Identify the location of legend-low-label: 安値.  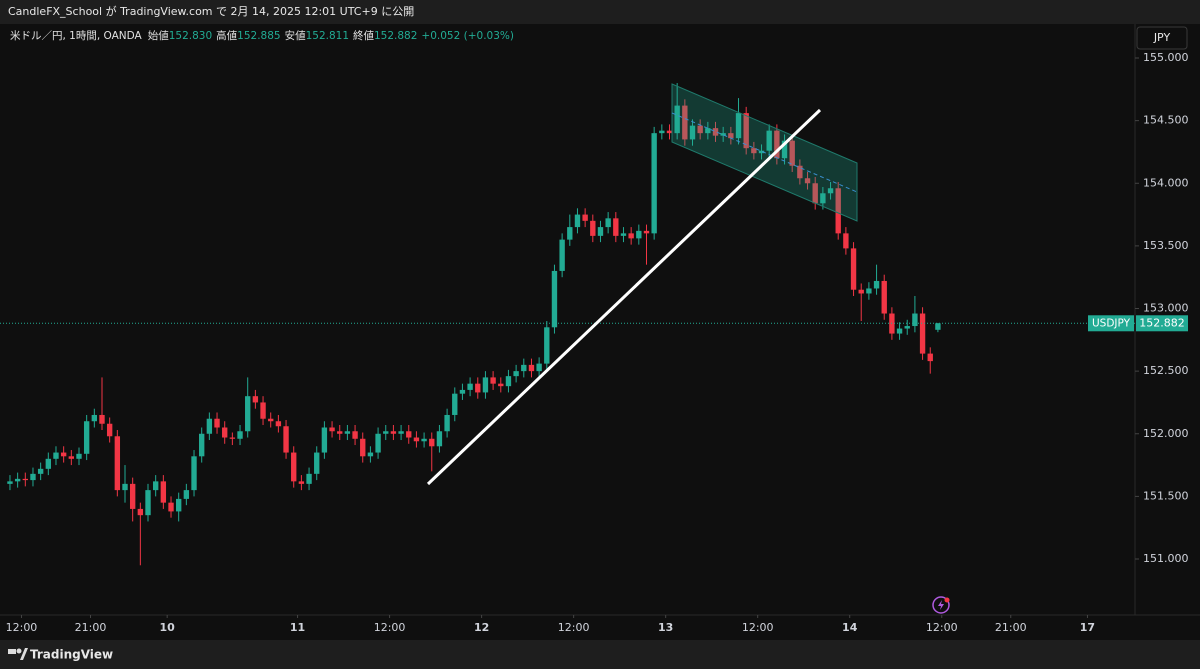
(295, 35).